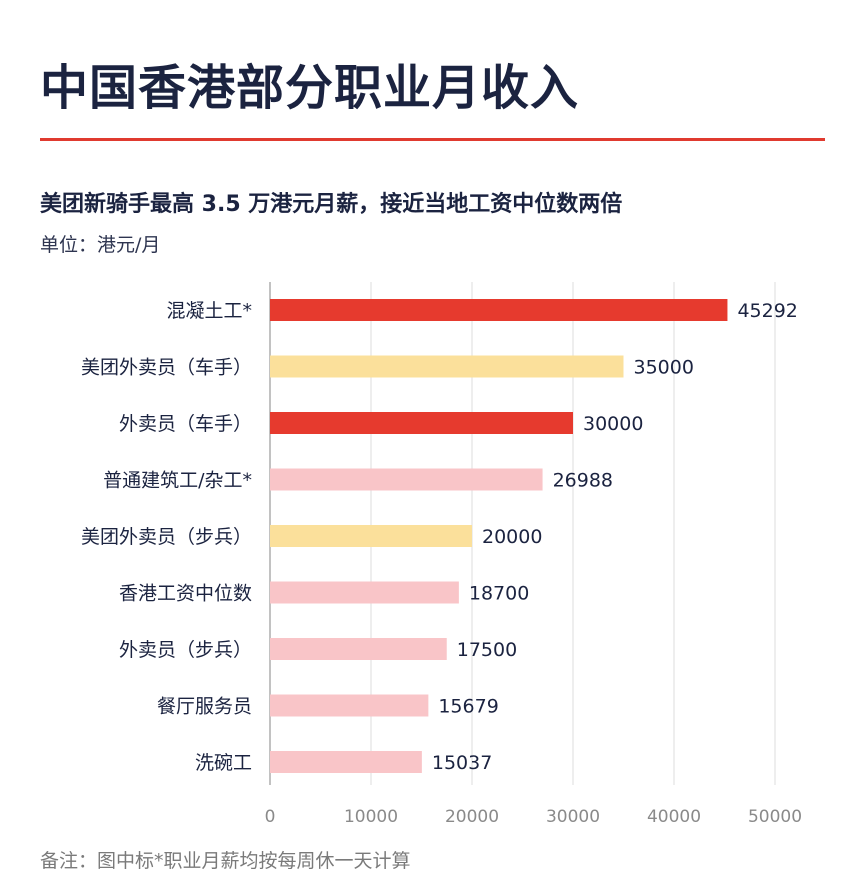 This screenshot has height=881, width=865. I want to click on chart-subtitle: 美团新骑手最高 3.5 万港元月薪，接近当地工资中位数两倍, so click(331, 204).